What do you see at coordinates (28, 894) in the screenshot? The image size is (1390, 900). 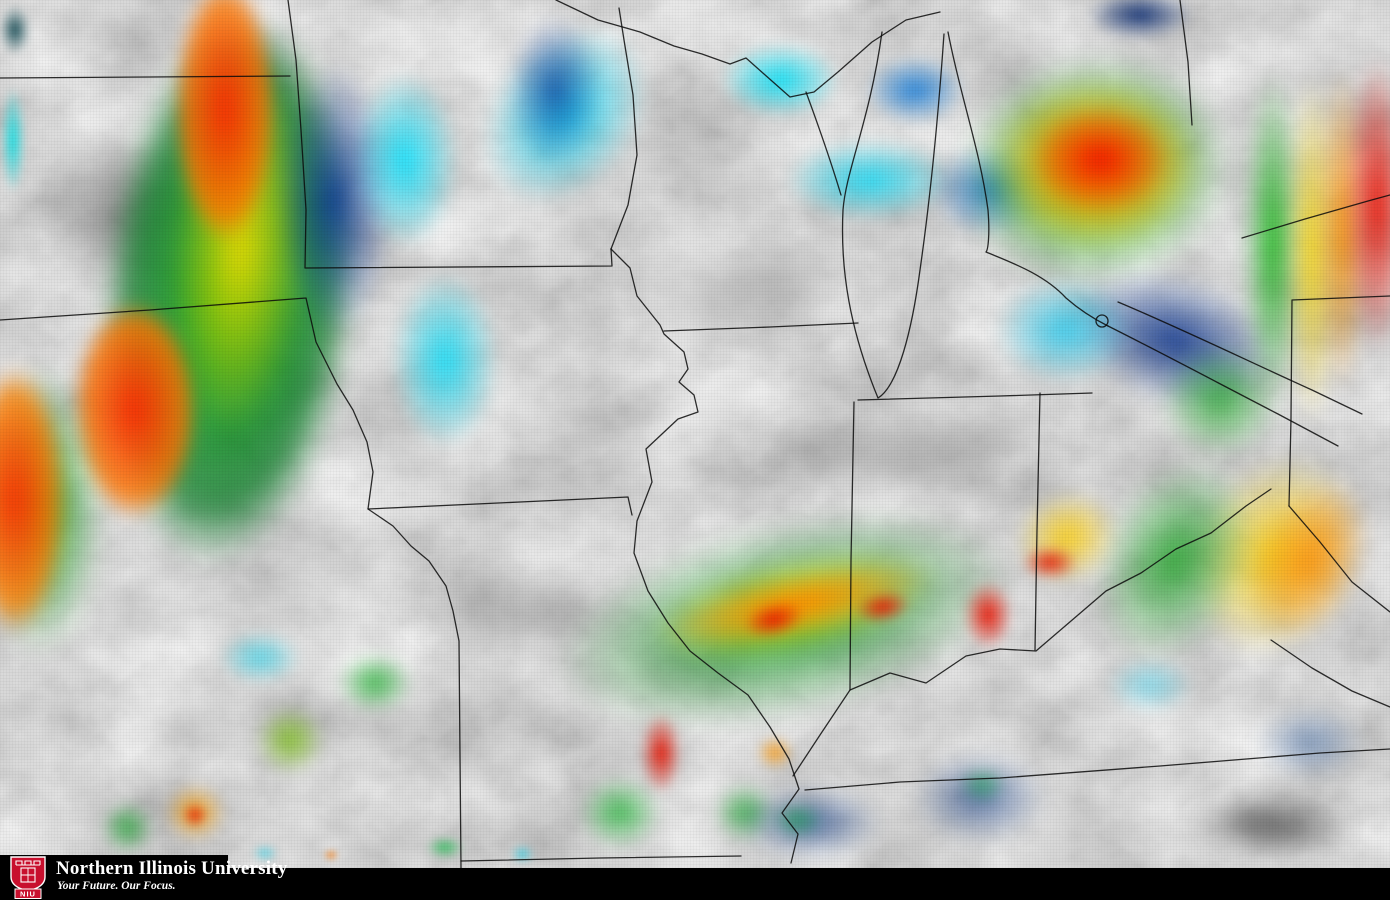 I see `niu-acronym: NIU` at bounding box center [28, 894].